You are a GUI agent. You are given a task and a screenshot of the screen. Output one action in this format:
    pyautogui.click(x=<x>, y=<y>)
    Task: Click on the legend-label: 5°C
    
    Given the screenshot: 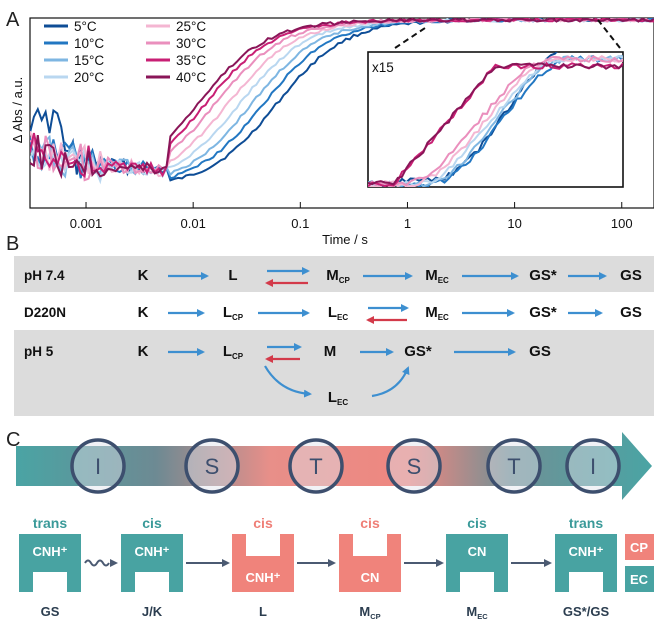 What is the action you would take?
    pyautogui.click(x=85, y=26)
    